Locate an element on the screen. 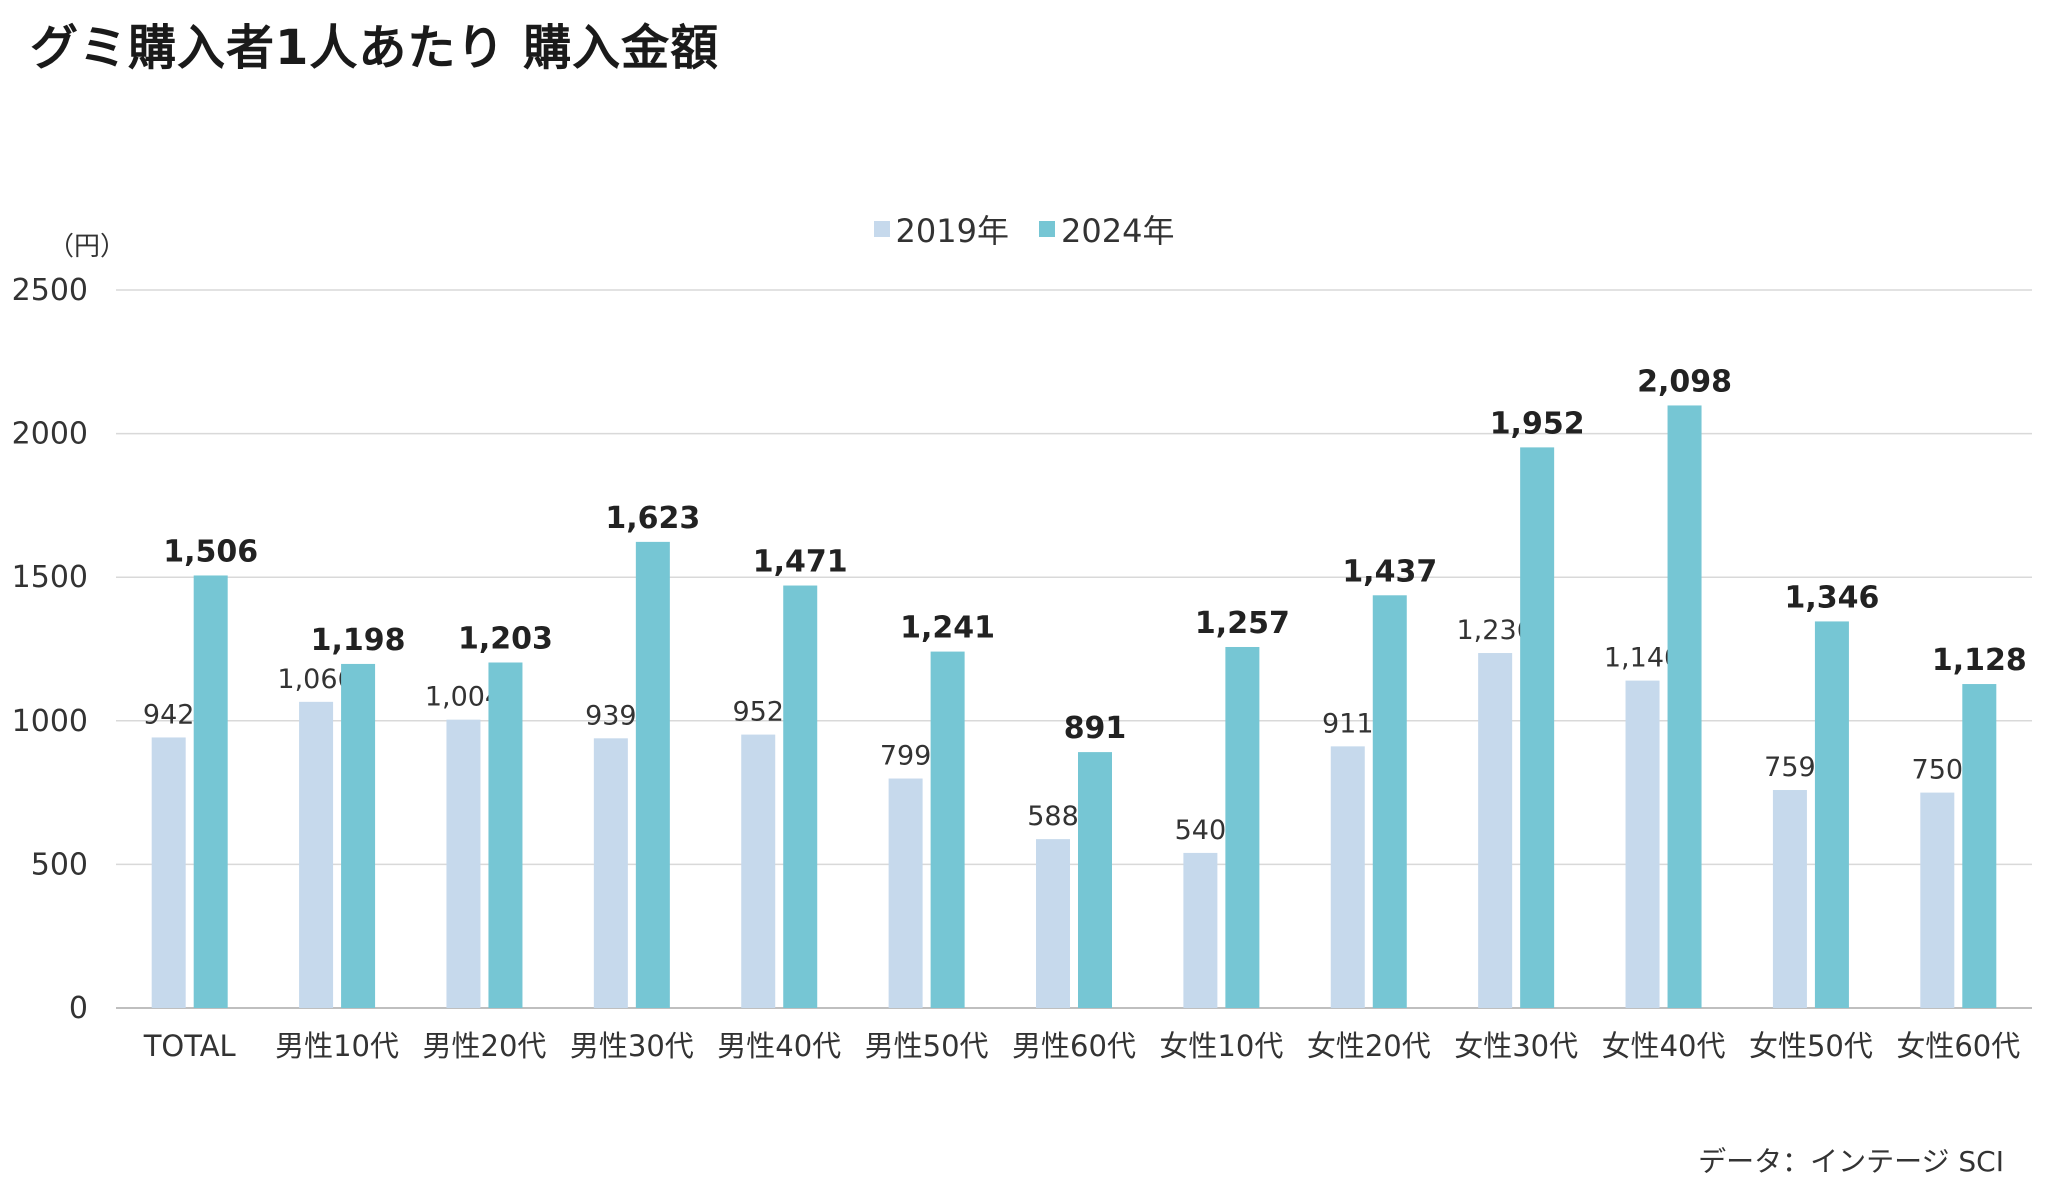 This screenshot has width=2048, height=1186. legend-item-2024: 2024年 is located at coordinates (1106, 229).